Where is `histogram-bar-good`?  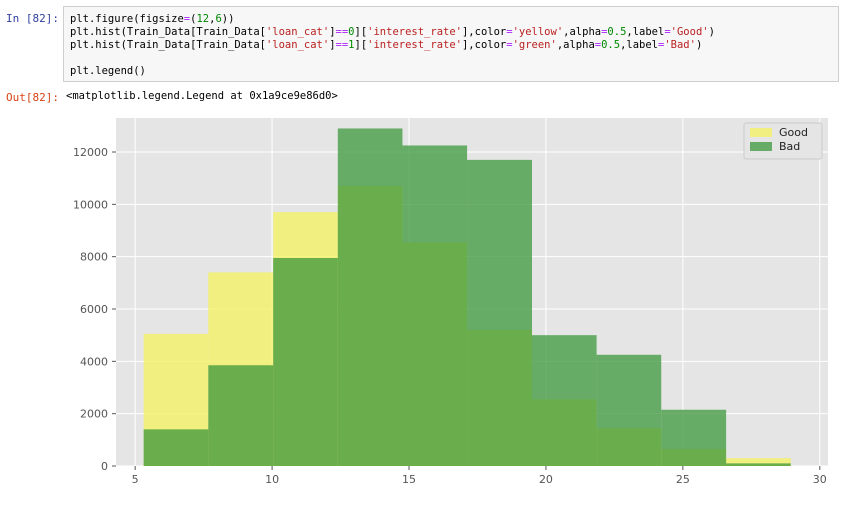 histogram-bar-good is located at coordinates (758, 462).